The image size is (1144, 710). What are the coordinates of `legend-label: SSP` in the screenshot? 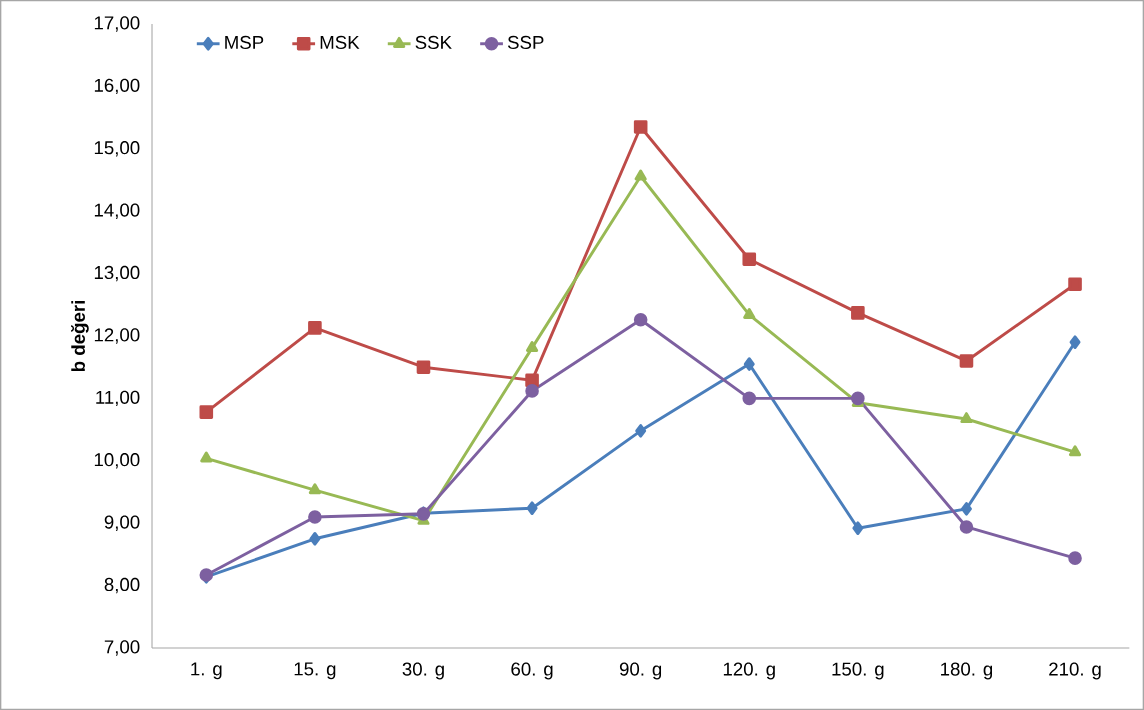 It's located at (525, 42).